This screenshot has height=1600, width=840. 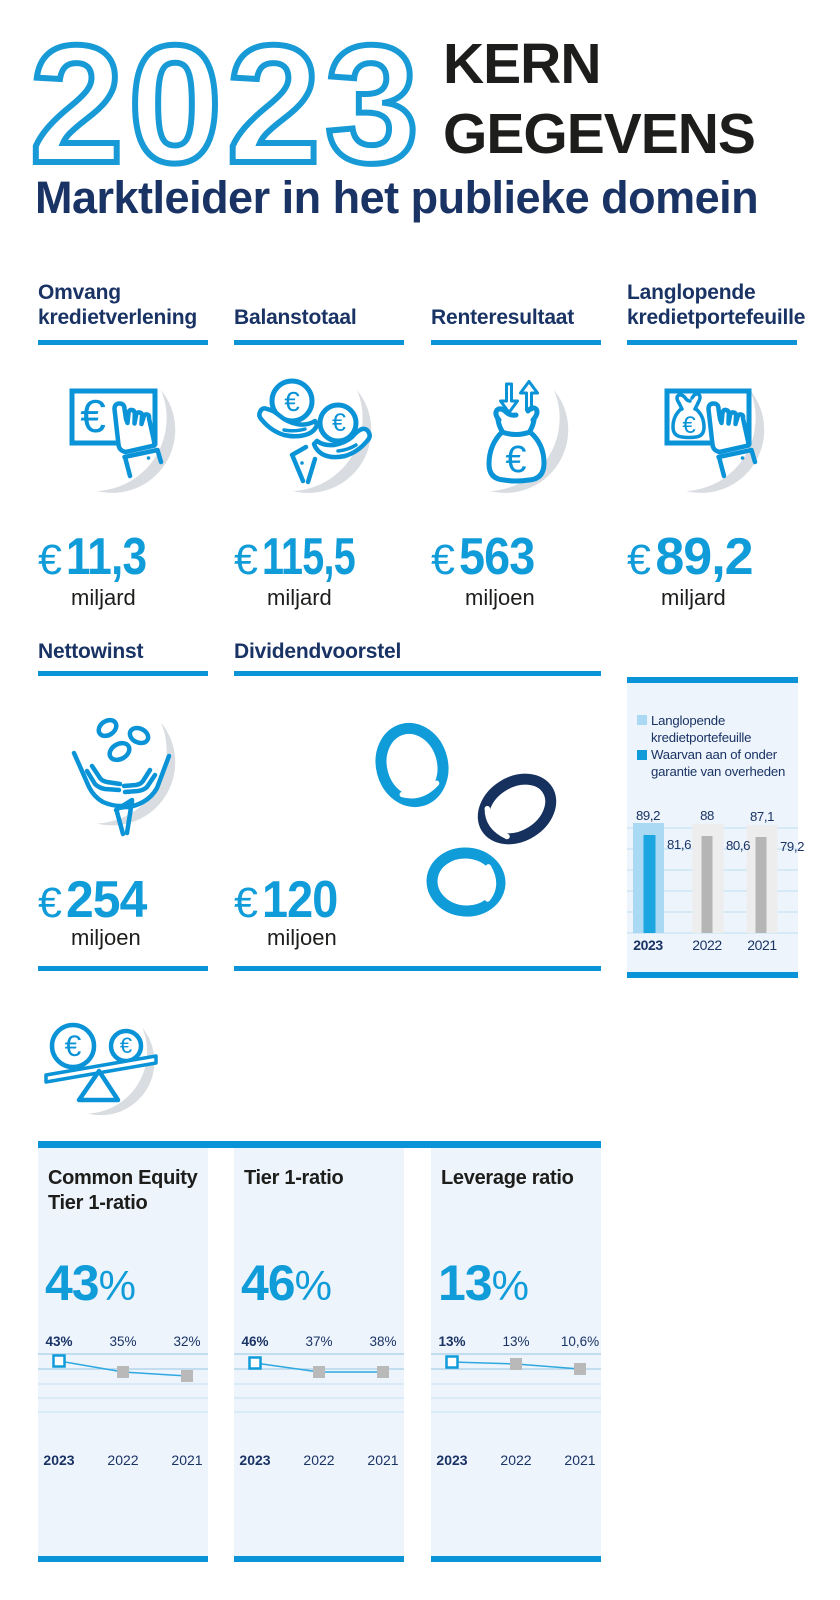 I want to click on svg-text: 87,1, so click(x=762, y=816).